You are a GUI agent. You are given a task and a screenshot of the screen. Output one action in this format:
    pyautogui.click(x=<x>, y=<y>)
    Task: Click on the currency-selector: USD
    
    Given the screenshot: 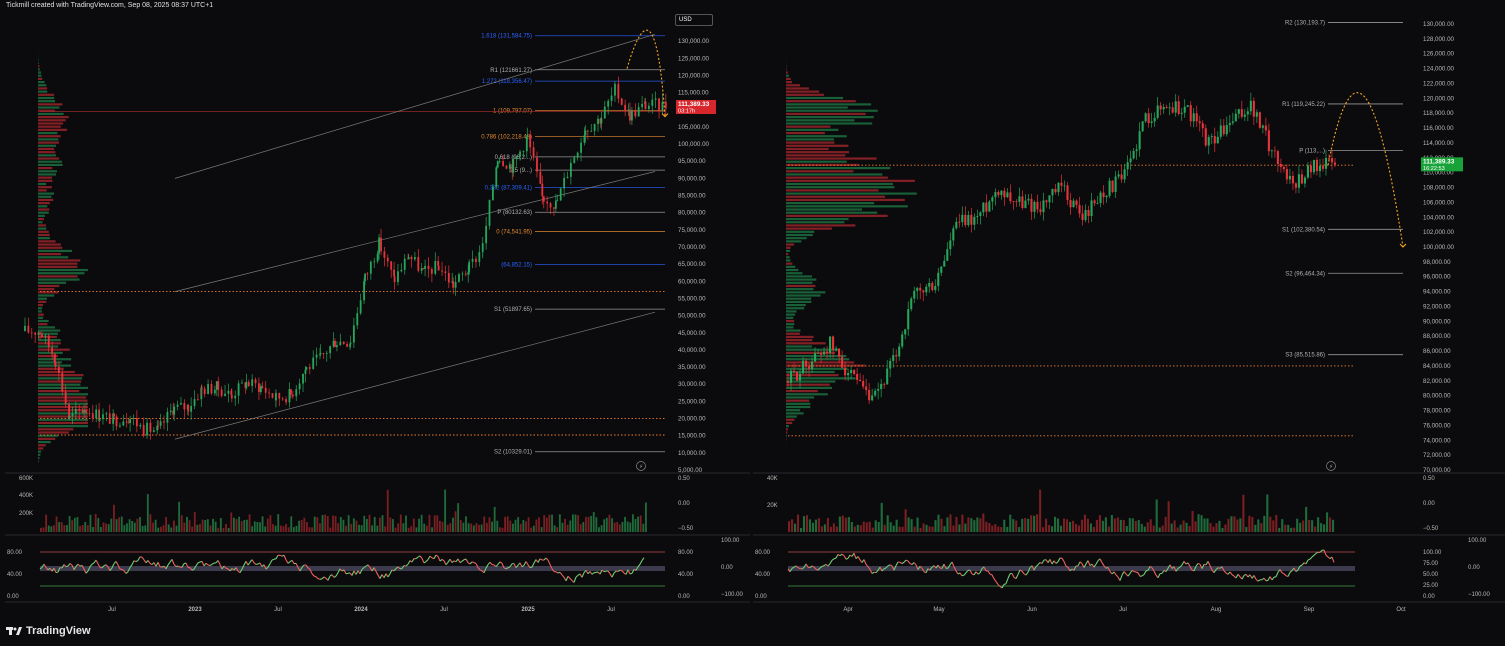 What is the action you would take?
    pyautogui.click(x=694, y=20)
    